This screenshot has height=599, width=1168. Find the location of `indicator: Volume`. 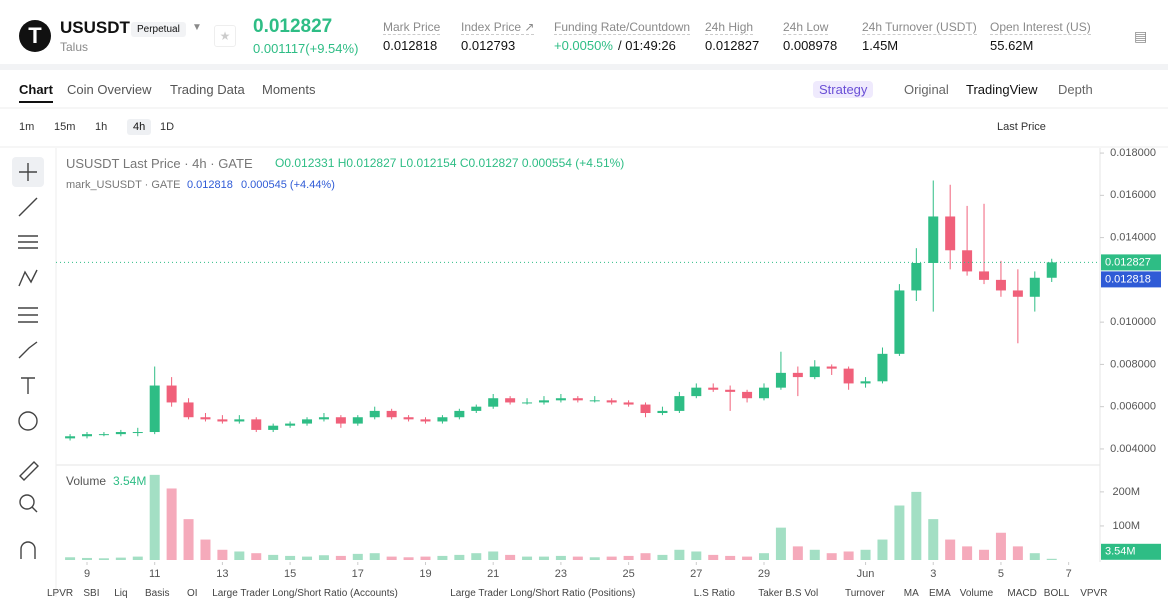

indicator: Volume is located at coordinates (976, 593).